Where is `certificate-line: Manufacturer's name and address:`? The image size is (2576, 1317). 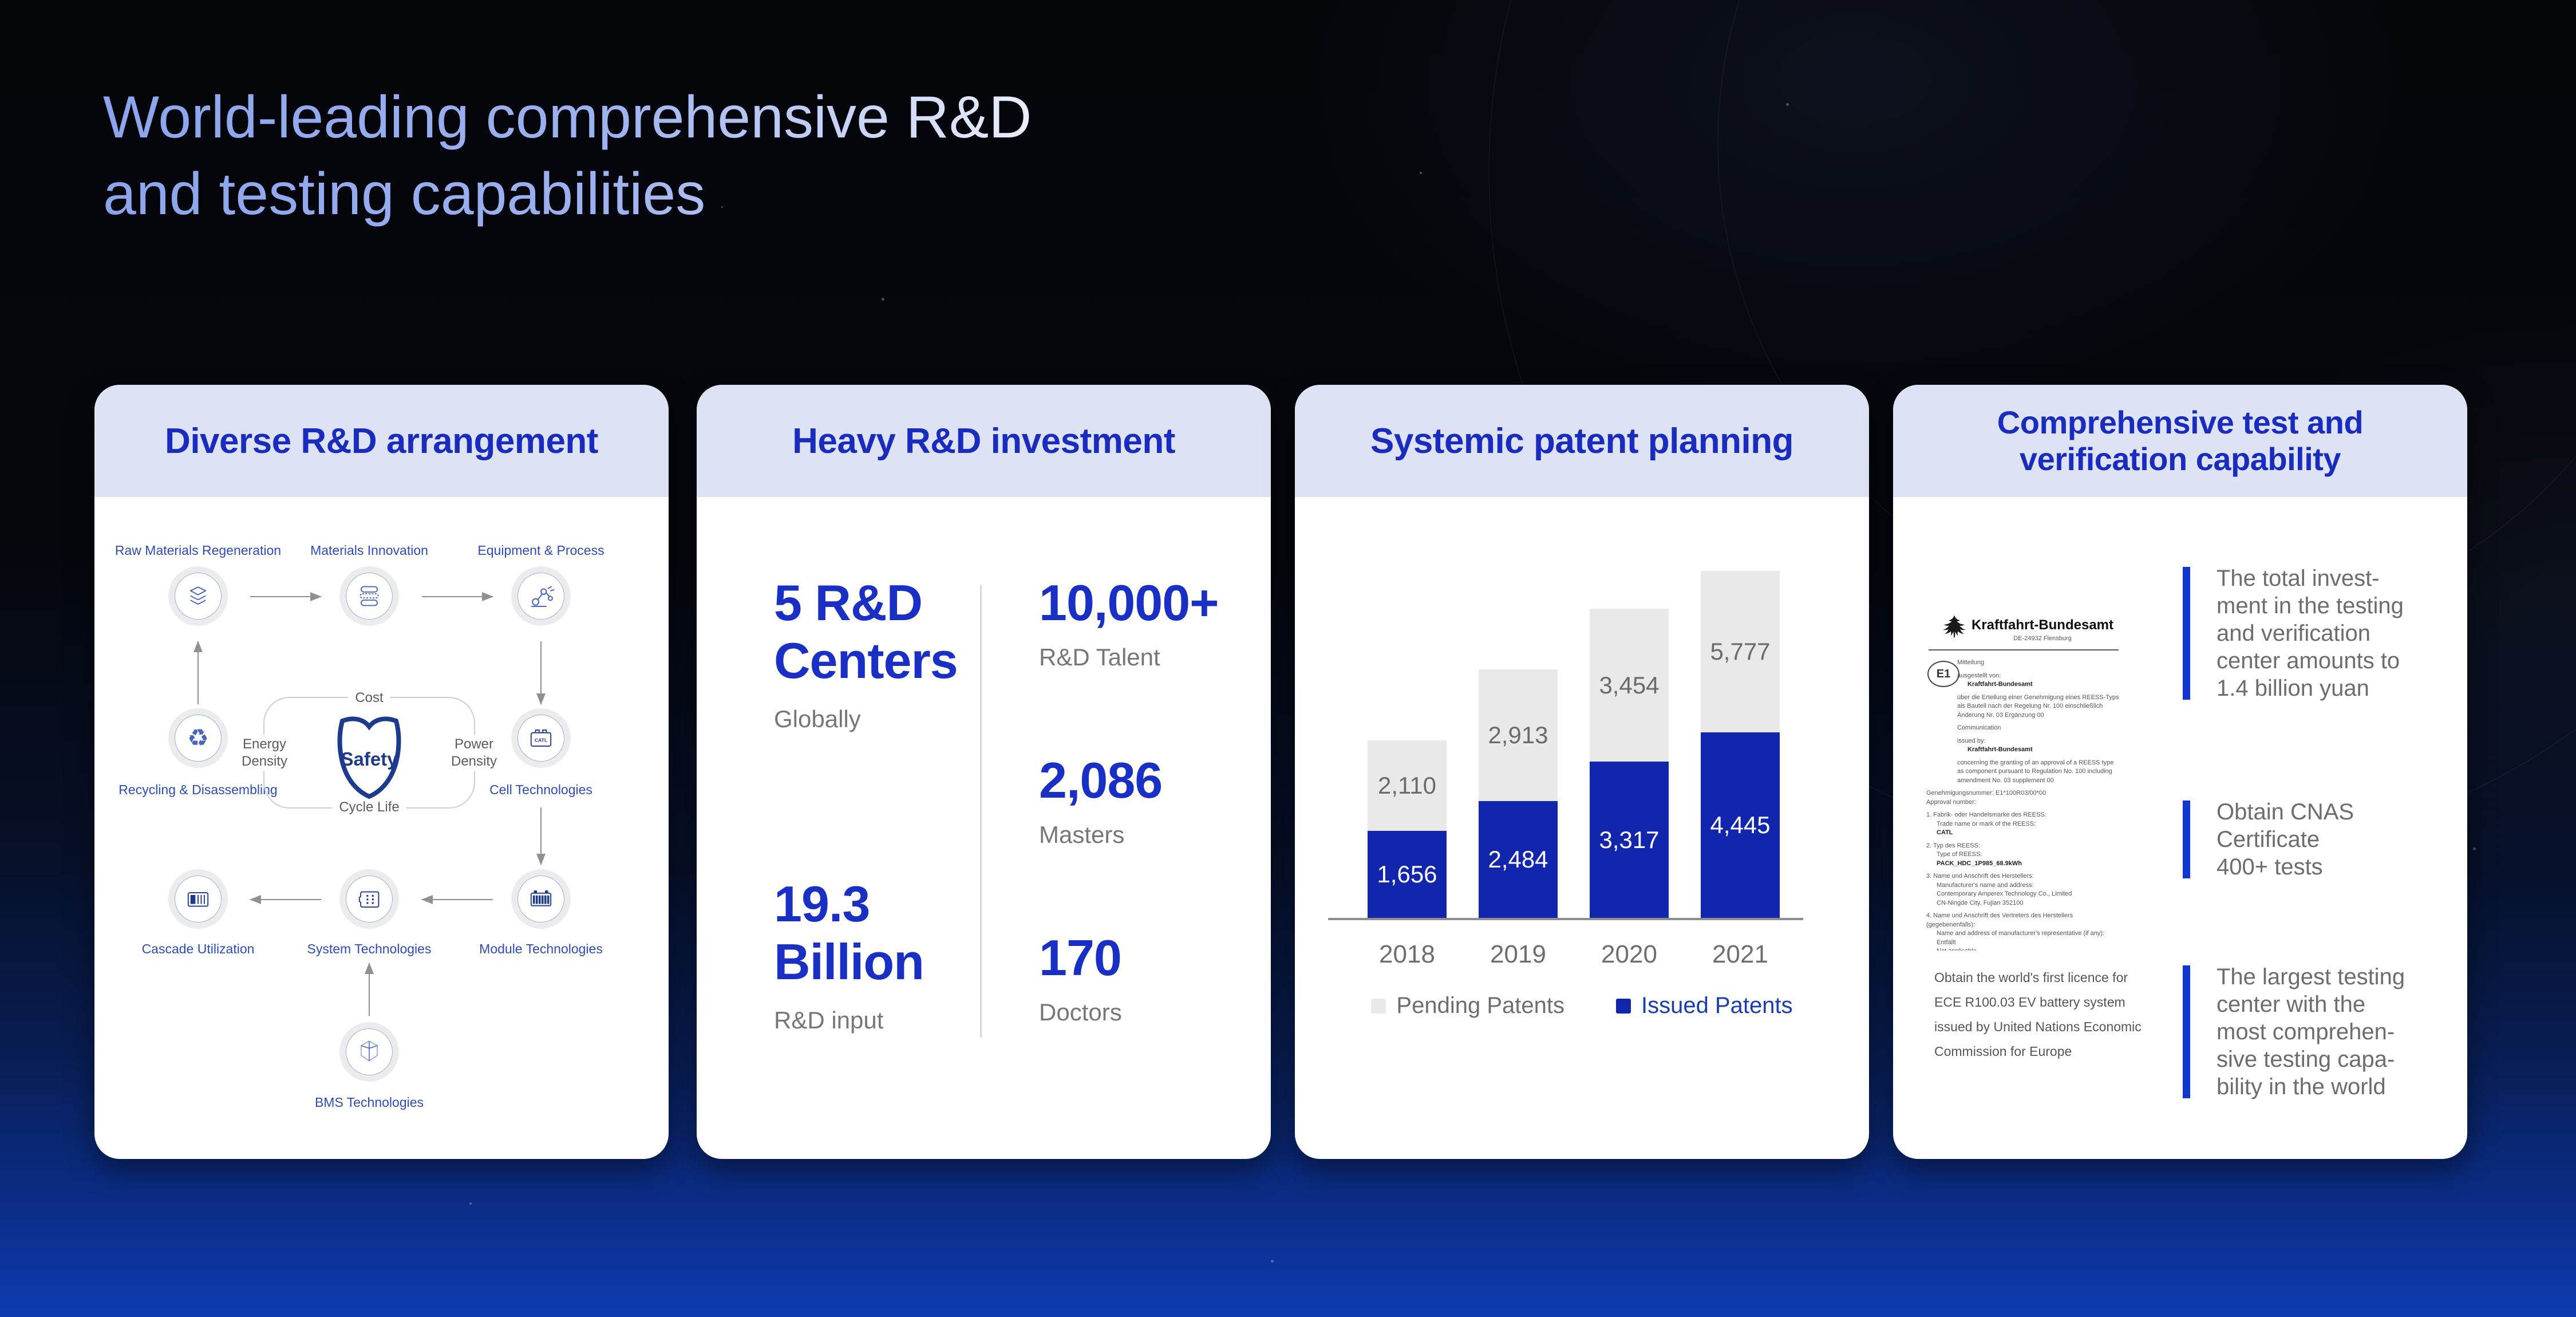 certificate-line: Manufacturer's name and address: is located at coordinates (1985, 885).